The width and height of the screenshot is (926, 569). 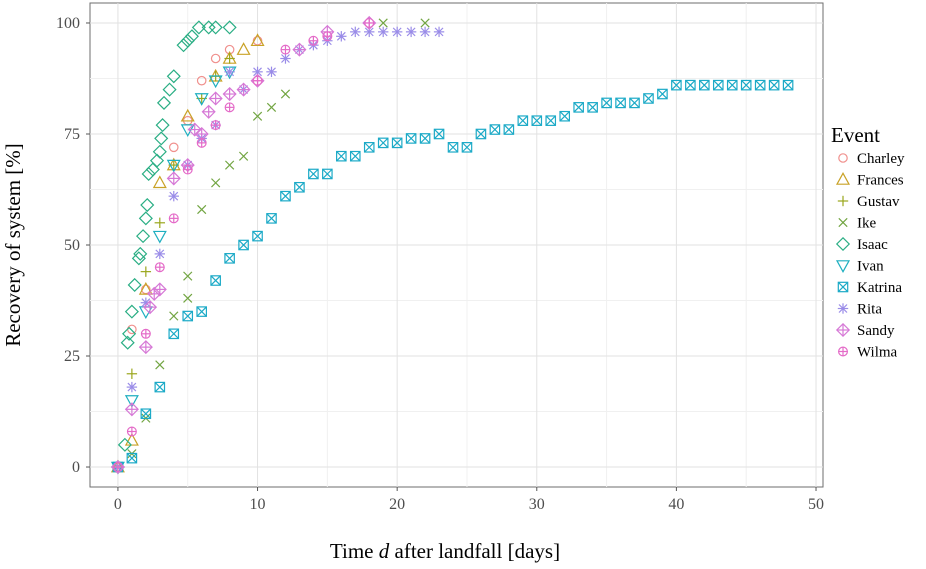 What do you see at coordinates (859, 267) in the screenshot?
I see `legend-item-ivan: Ivan` at bounding box center [859, 267].